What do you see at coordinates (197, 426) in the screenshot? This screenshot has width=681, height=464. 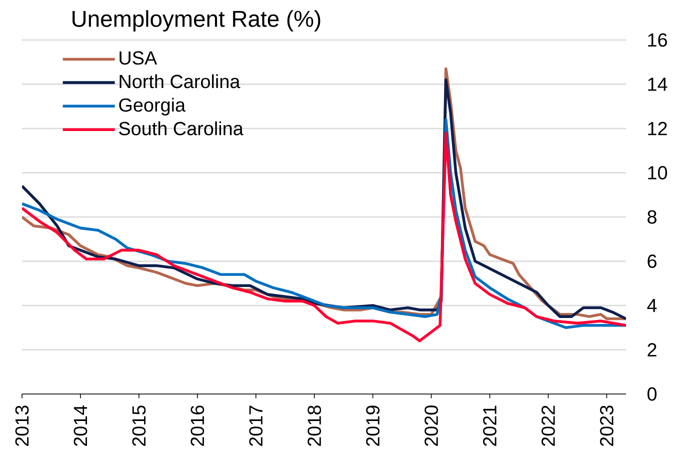 I see `x-tick-label: 2016` at bounding box center [197, 426].